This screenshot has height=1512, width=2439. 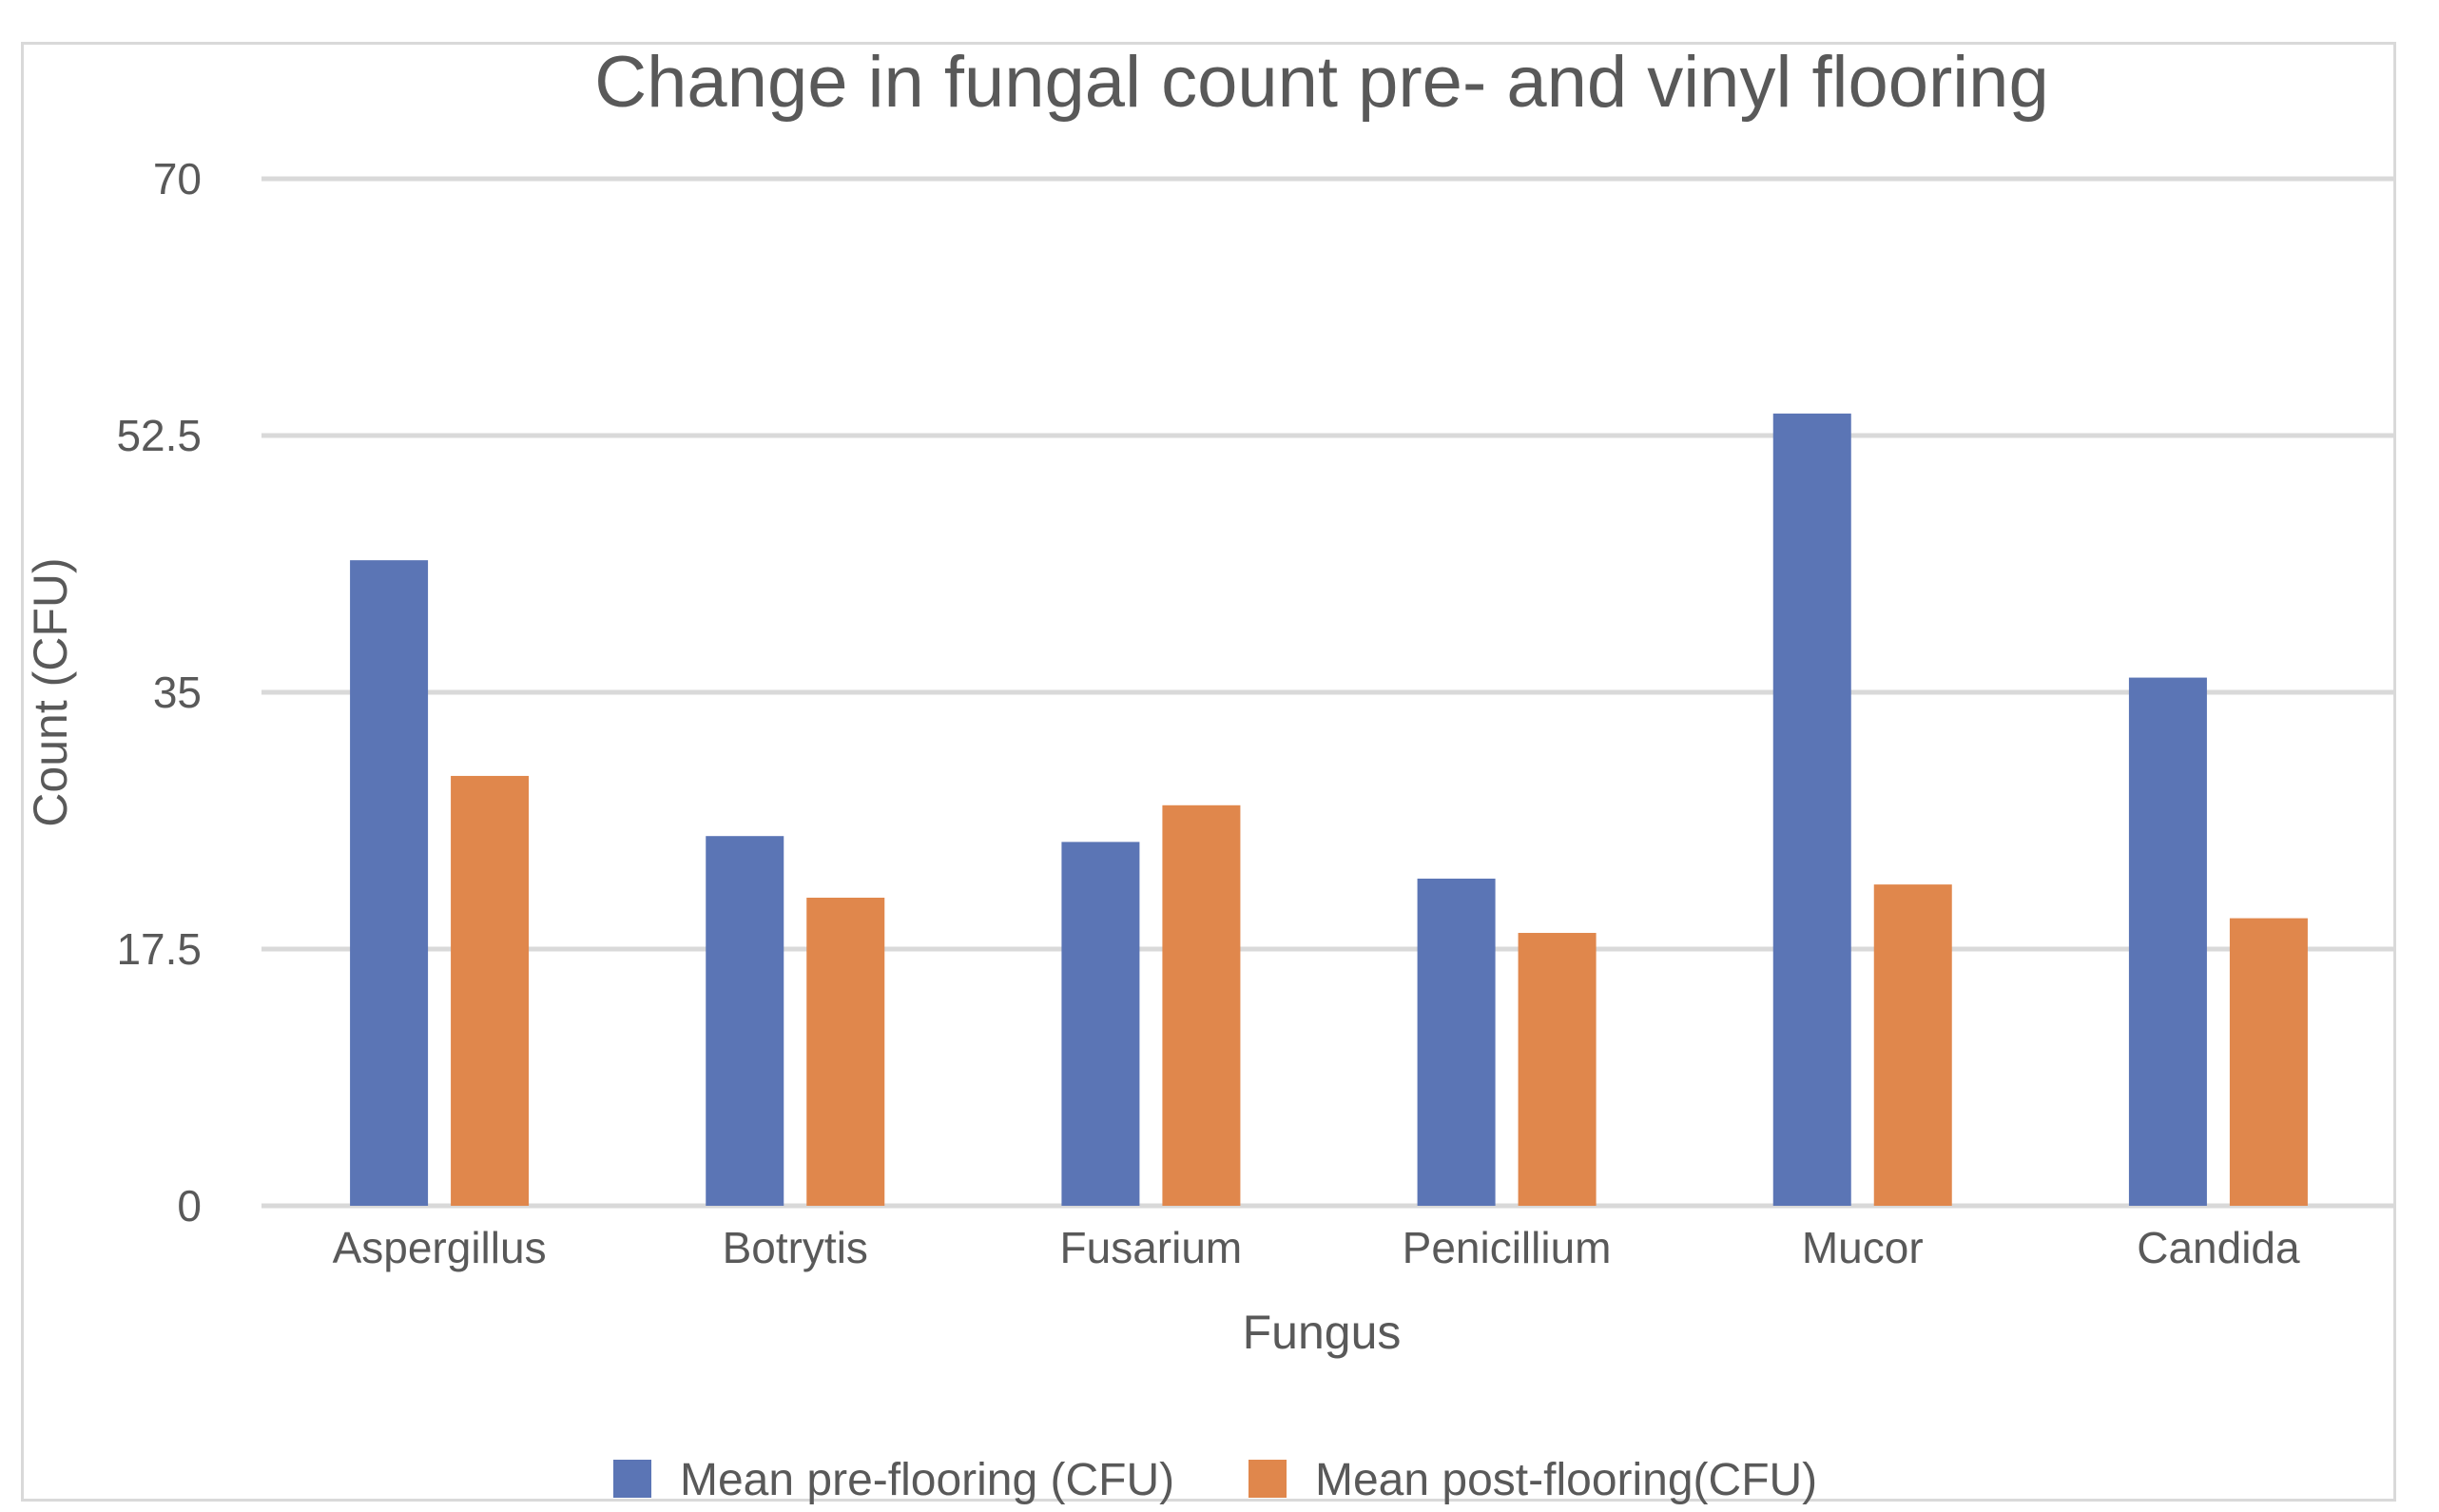 I want to click on x-tick-label: Botrytis, so click(x=795, y=1247).